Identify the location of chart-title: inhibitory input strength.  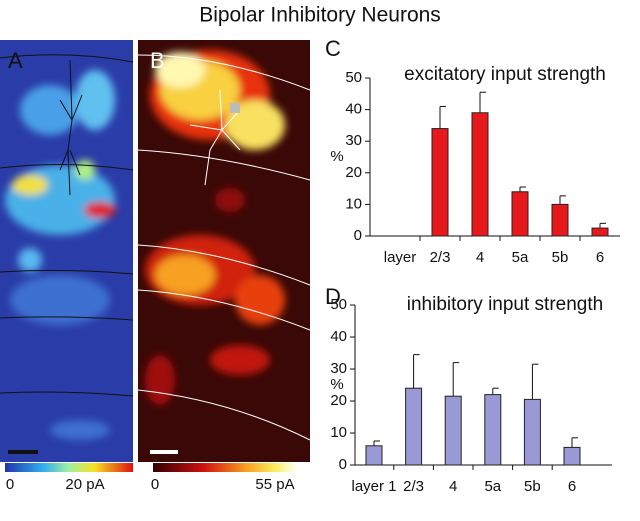
(505, 304).